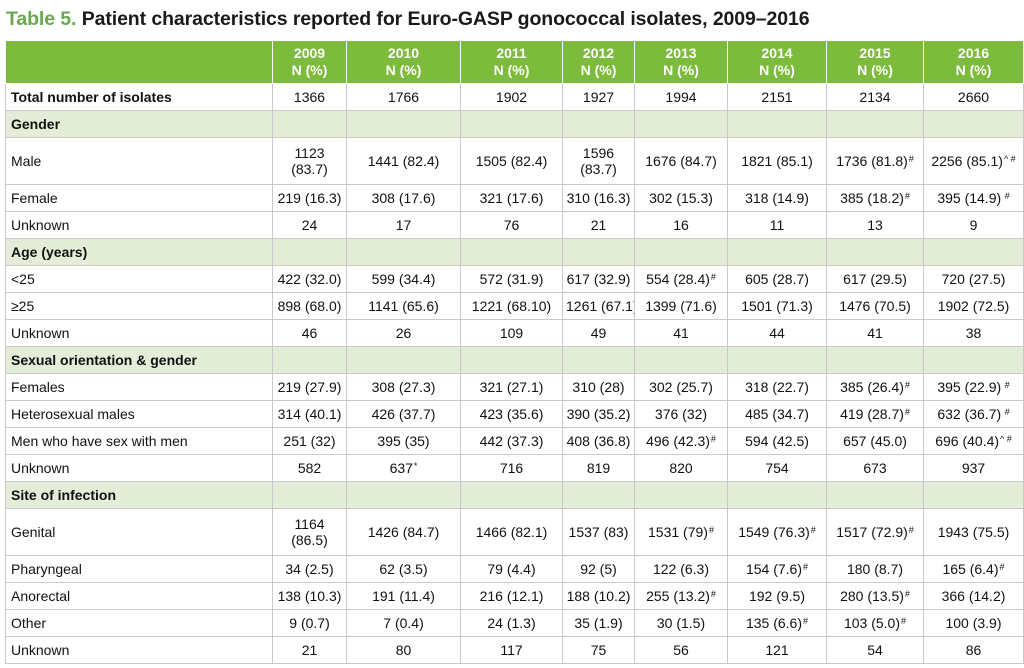  I want to click on cell-value: 1366, so click(309, 97).